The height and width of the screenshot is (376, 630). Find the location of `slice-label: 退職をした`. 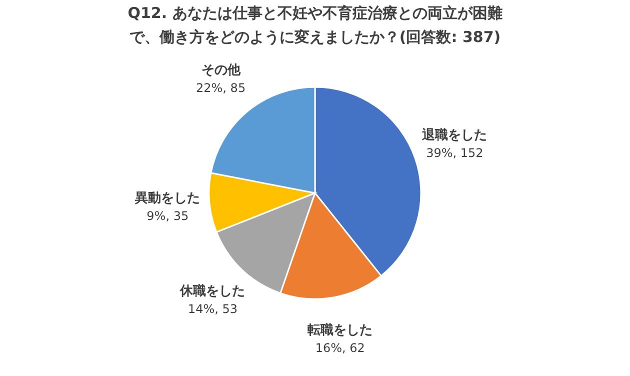

slice-label: 退職をした is located at coordinates (454, 135).